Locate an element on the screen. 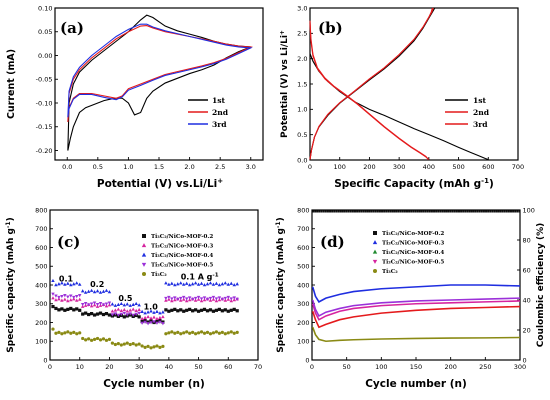 Image resolution: width=550 pixels, height=400 pixels. xlabel-b: Specific Capacity (mAh g-1) is located at coordinates (414, 183).